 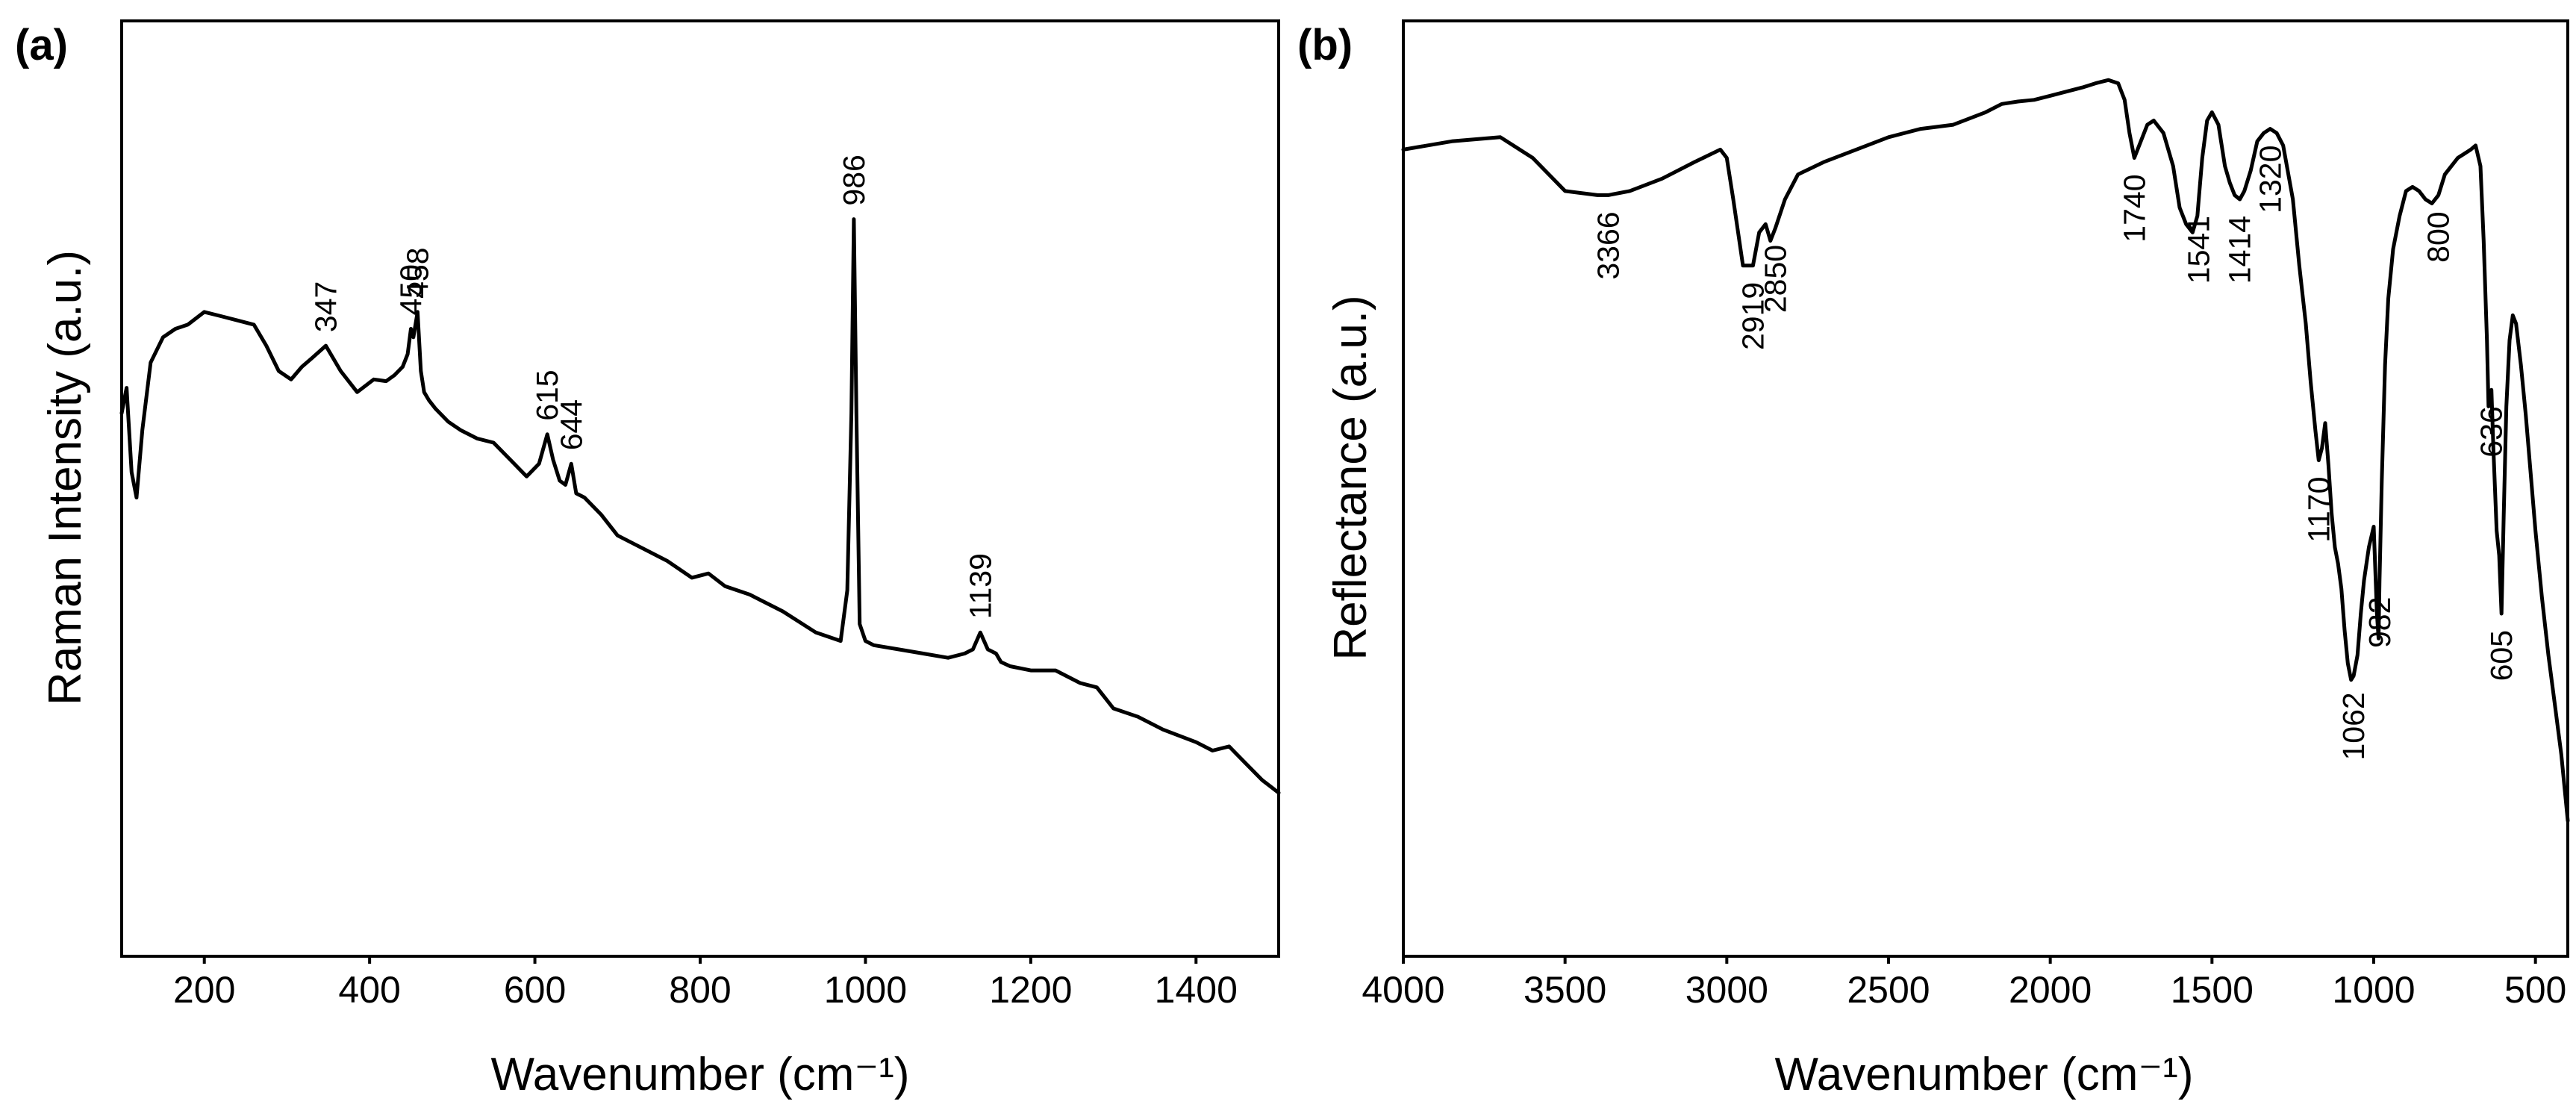 I want to click on panel-a-label: (a), so click(x=41, y=45).